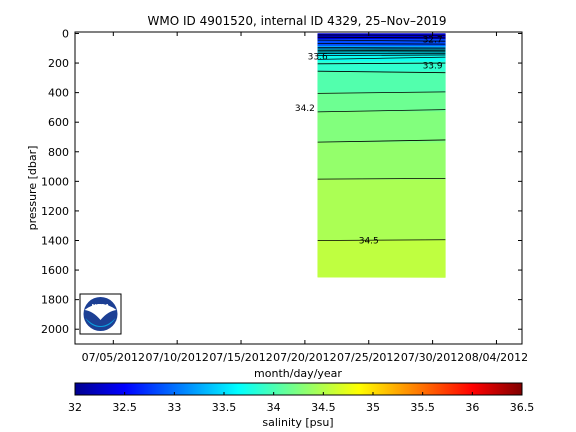 The width and height of the screenshot is (576, 432). What do you see at coordinates (55, 211) in the screenshot?
I see `y-tick-label: 1200` at bounding box center [55, 211].